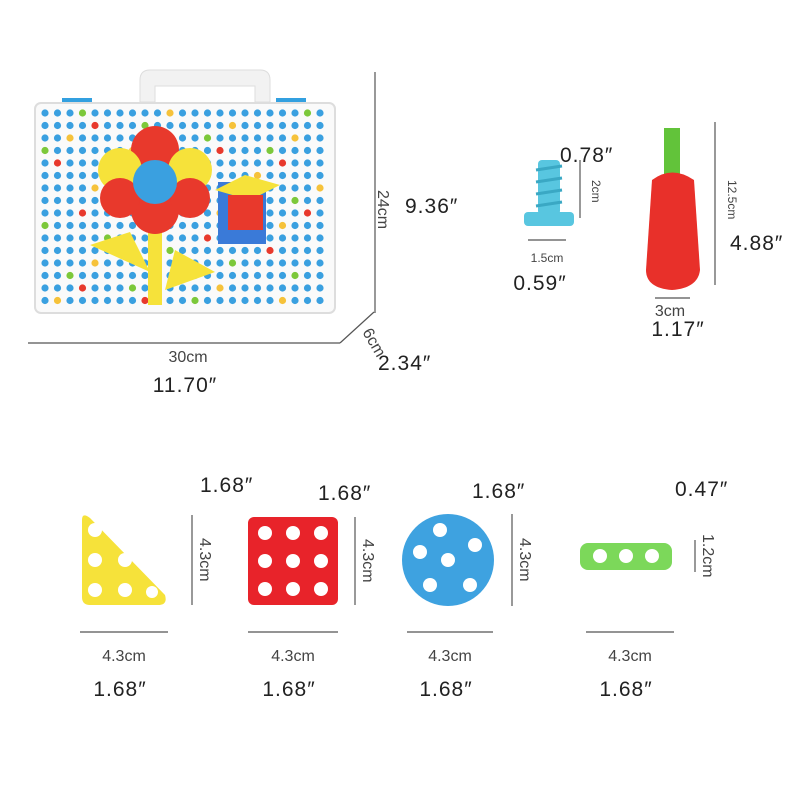 This screenshot has height=800, width=800. What do you see at coordinates (549, 193) in the screenshot?
I see `screw` at bounding box center [549, 193].